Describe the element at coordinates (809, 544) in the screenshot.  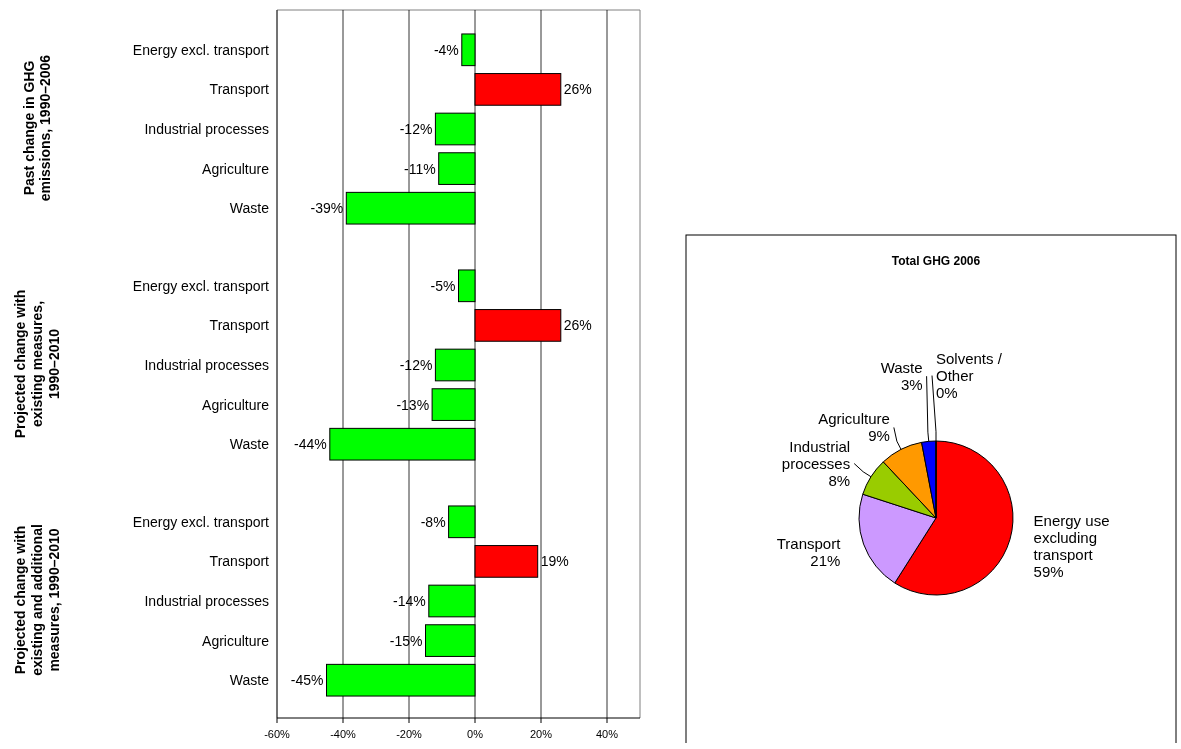
I see `slice-label: Transport` at that location.